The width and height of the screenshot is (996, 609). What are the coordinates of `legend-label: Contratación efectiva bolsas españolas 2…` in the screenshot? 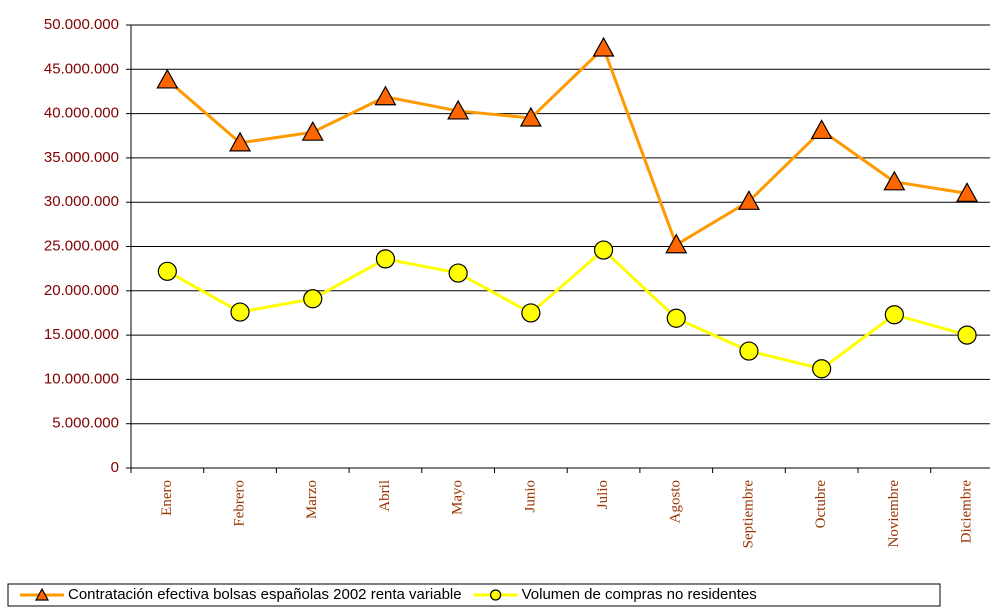 It's located at (265, 594).